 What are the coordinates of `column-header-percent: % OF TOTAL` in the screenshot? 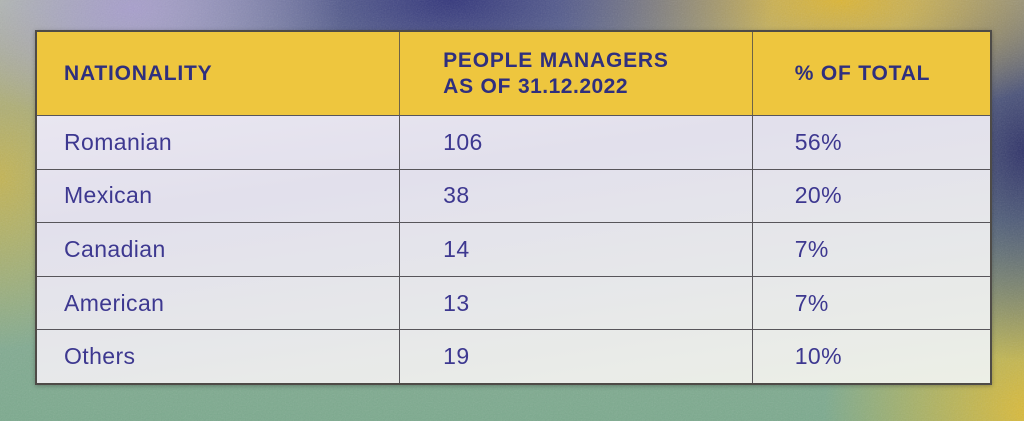 It's located at (870, 73).